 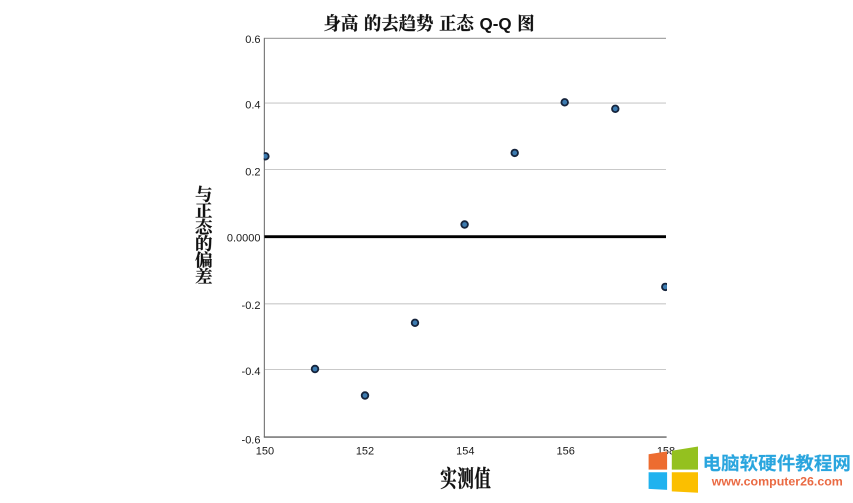 I want to click on svg-text: 0.6, so click(x=252, y=40).